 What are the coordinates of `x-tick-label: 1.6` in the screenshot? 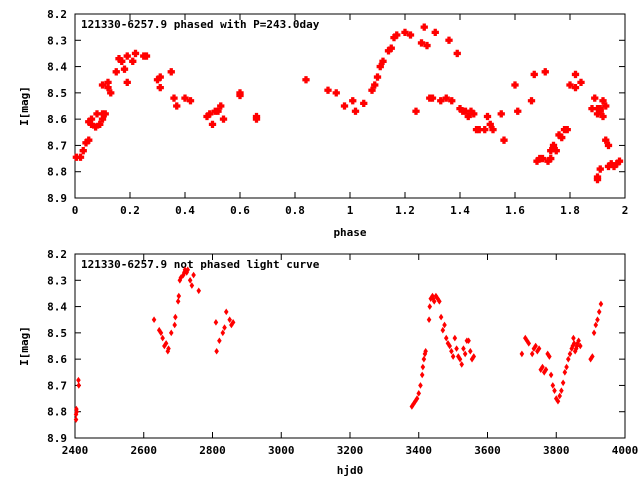 It's located at (515, 210).